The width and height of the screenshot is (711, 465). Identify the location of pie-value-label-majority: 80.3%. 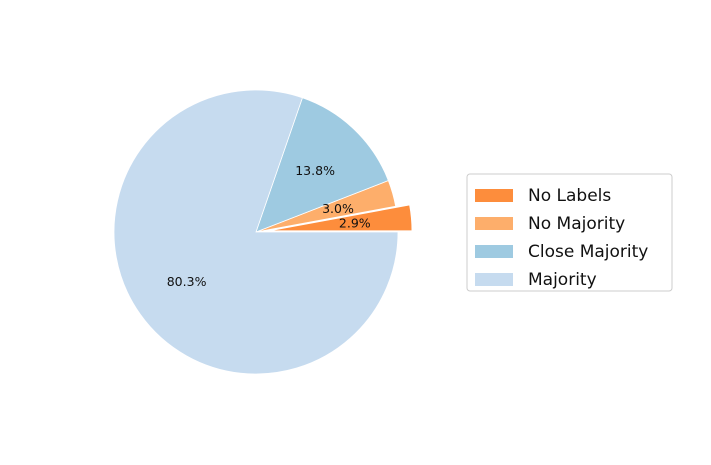
(187, 281).